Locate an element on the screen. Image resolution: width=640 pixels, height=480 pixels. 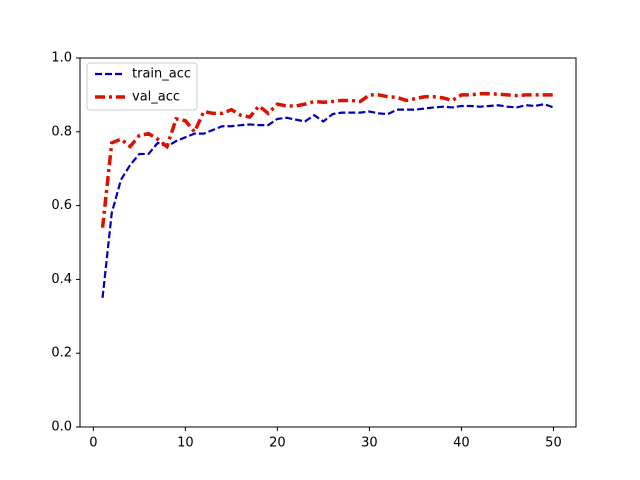
y-tick-label: 0.8 is located at coordinates (61, 131).